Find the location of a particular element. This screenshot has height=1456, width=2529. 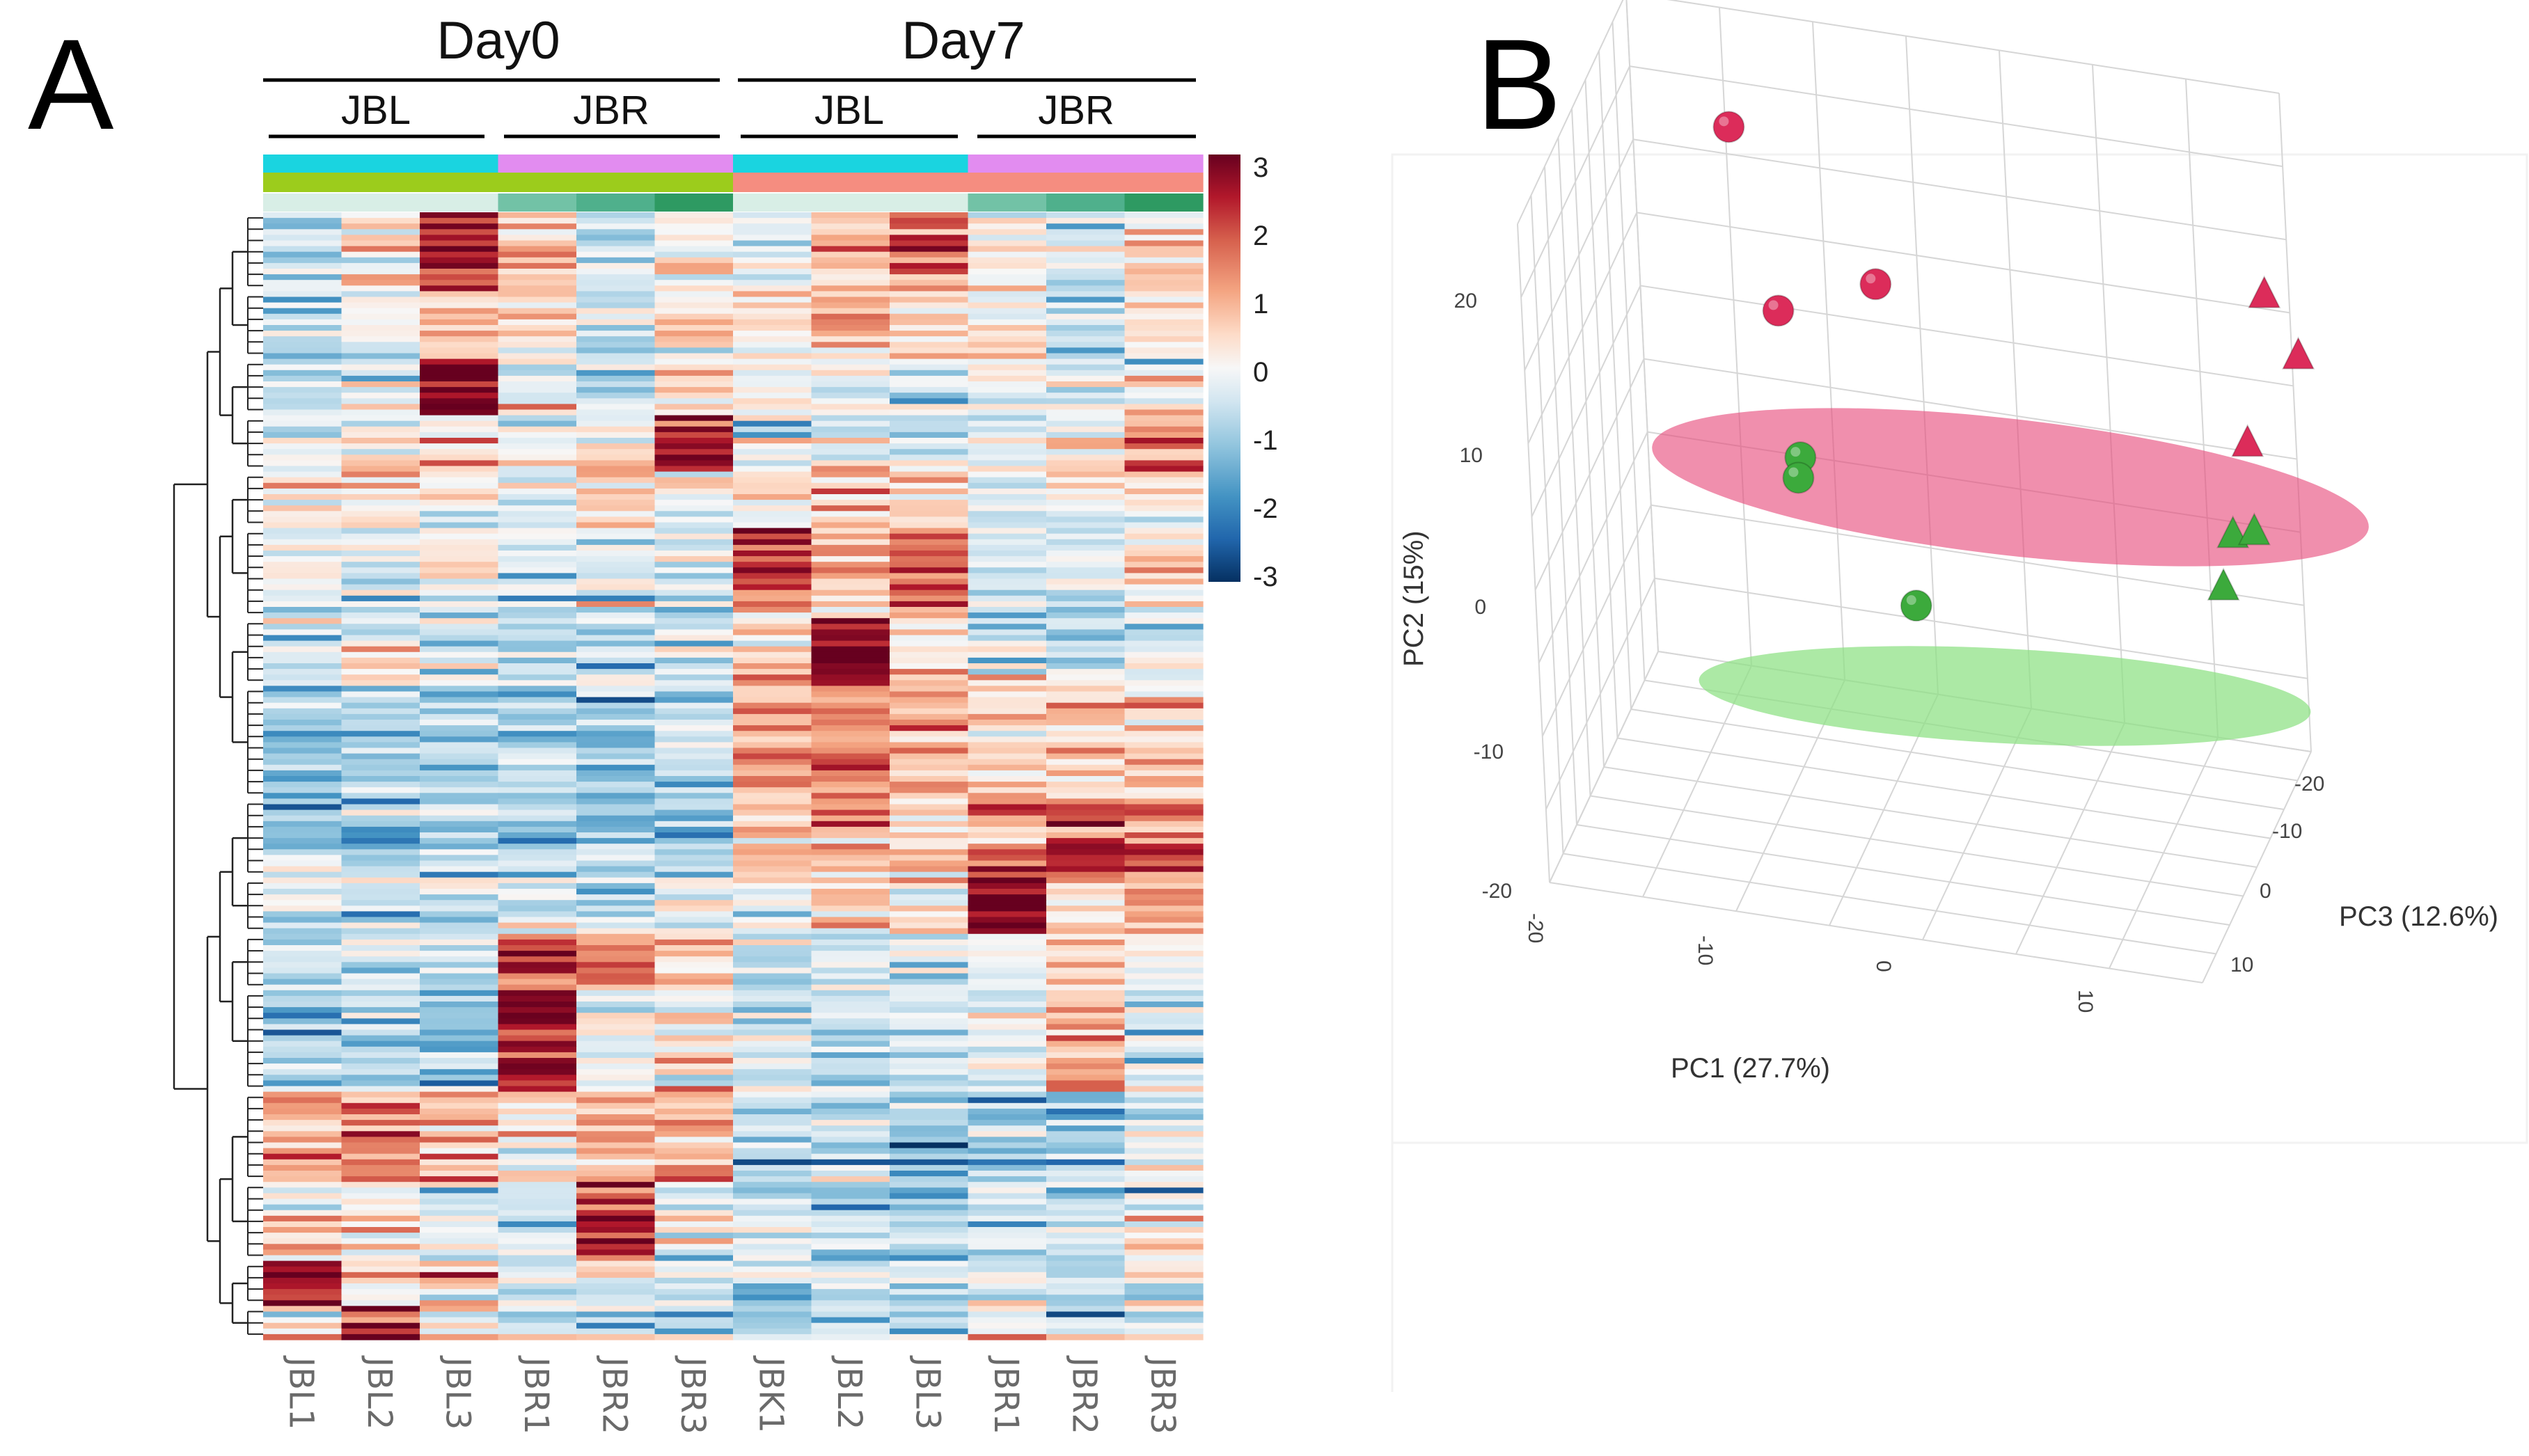

annotation-rows is located at coordinates (733, 184).